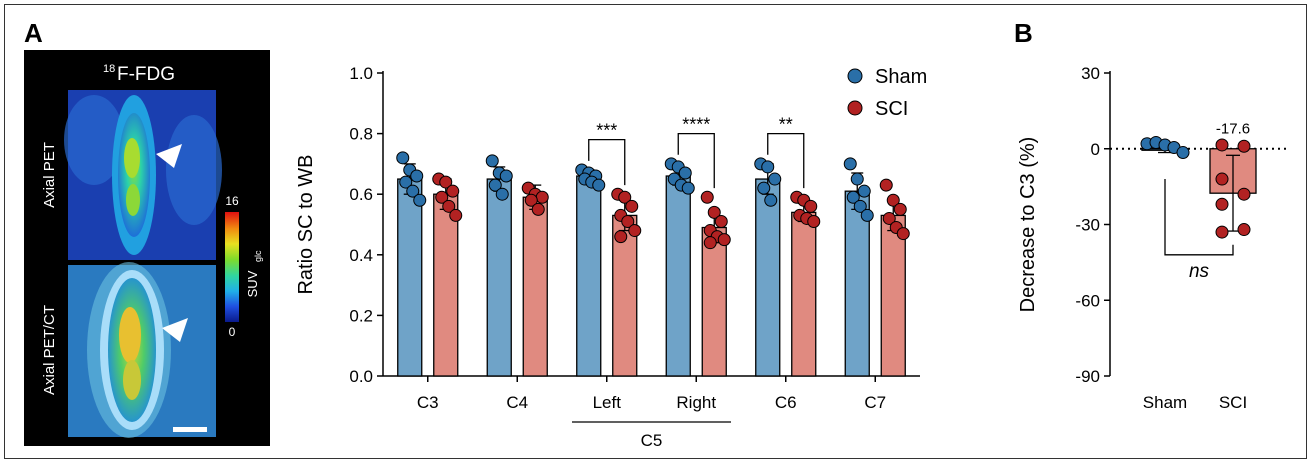  What do you see at coordinates (786, 402) in the screenshot?
I see `x-tick-label: C6` at bounding box center [786, 402].